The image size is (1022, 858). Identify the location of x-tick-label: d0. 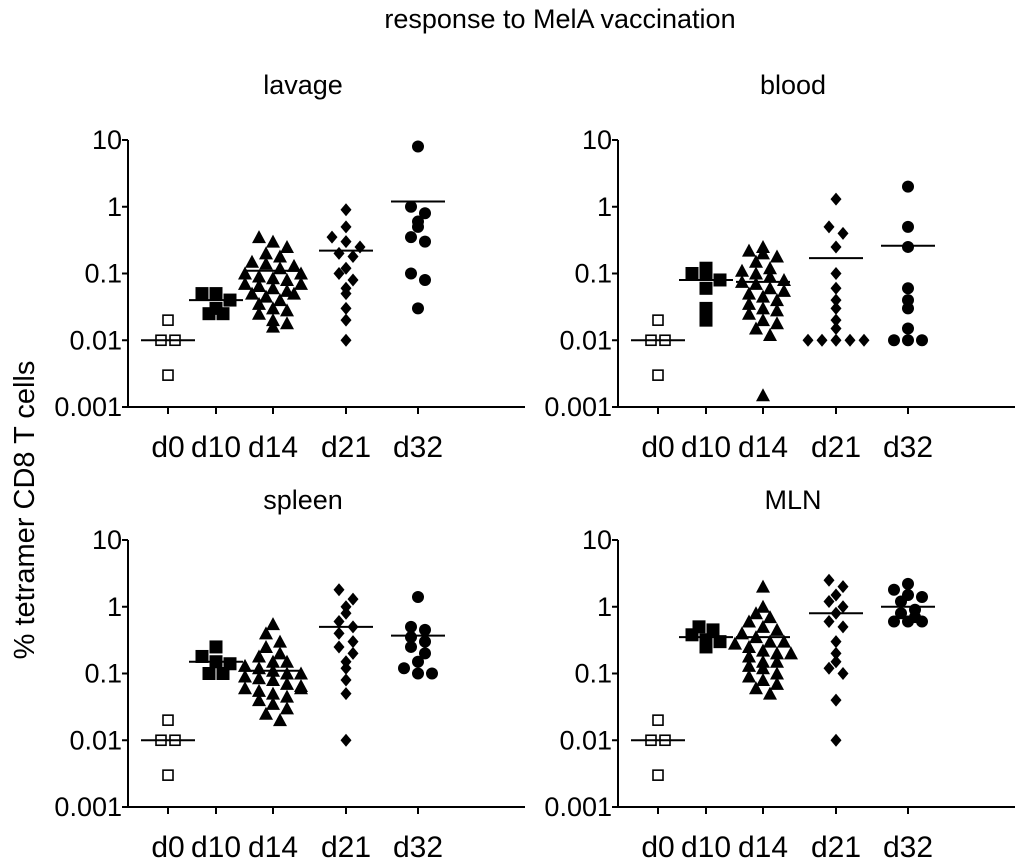
(657, 844).